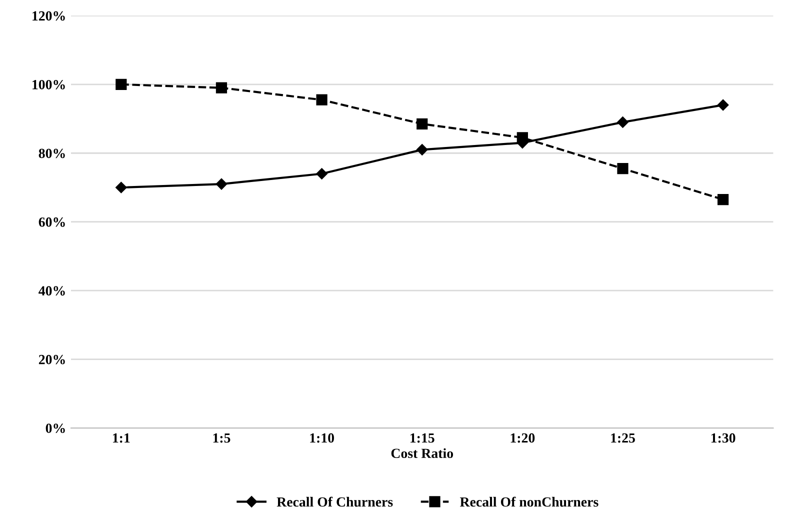 The image size is (789, 522). Describe the element at coordinates (48, 85) in the screenshot. I see `y-tick-label: 100%` at that location.